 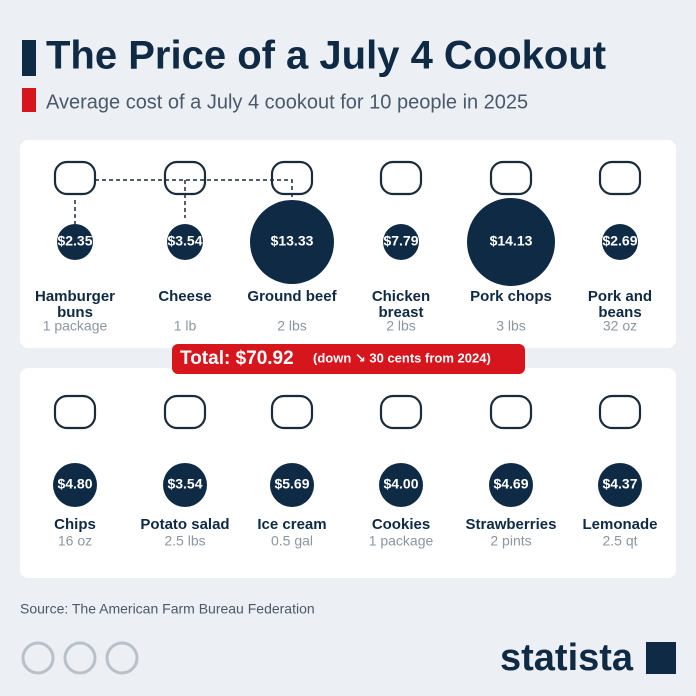 I want to click on total-badge, so click(x=348, y=359).